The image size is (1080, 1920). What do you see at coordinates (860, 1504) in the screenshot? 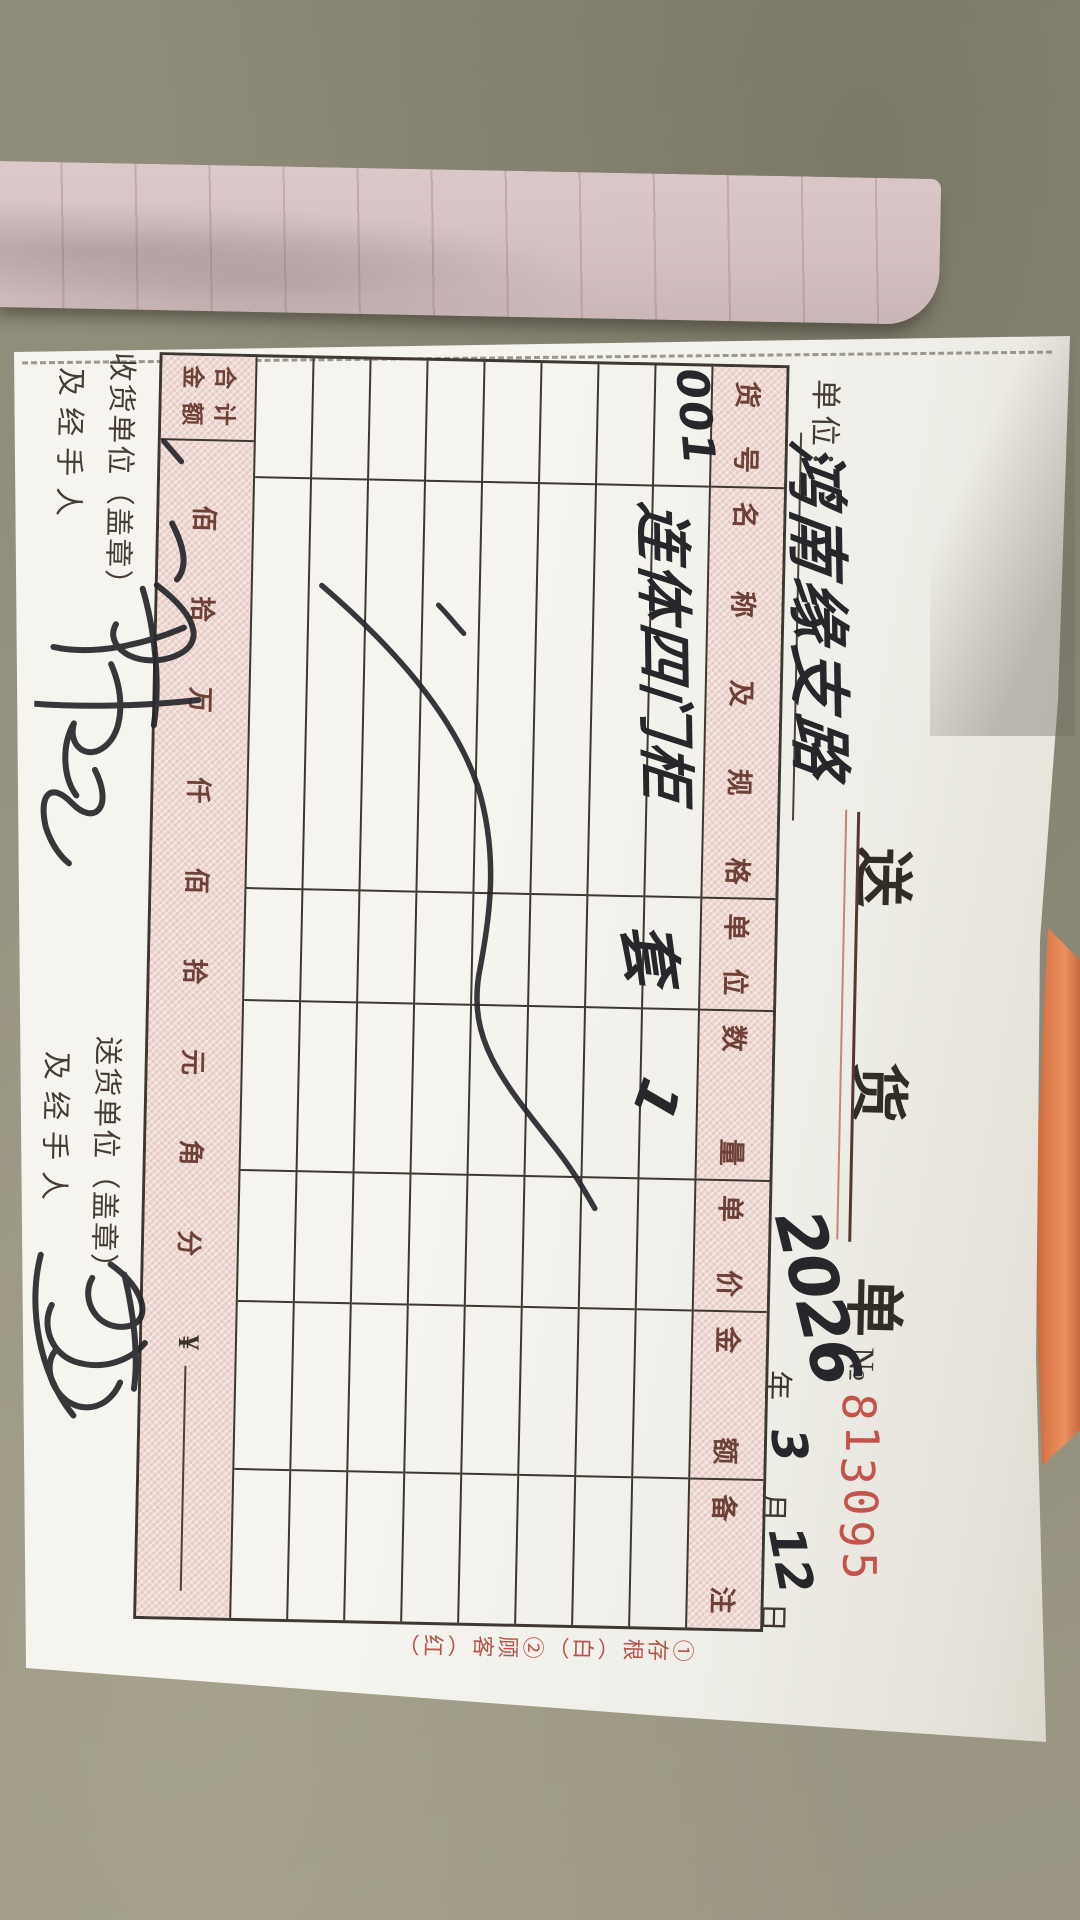
I see `serial-digit: 0` at bounding box center [860, 1504].